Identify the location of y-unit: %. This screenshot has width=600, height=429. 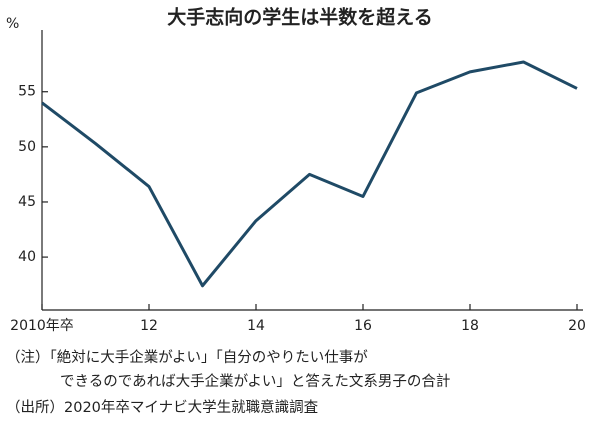
(12, 24).